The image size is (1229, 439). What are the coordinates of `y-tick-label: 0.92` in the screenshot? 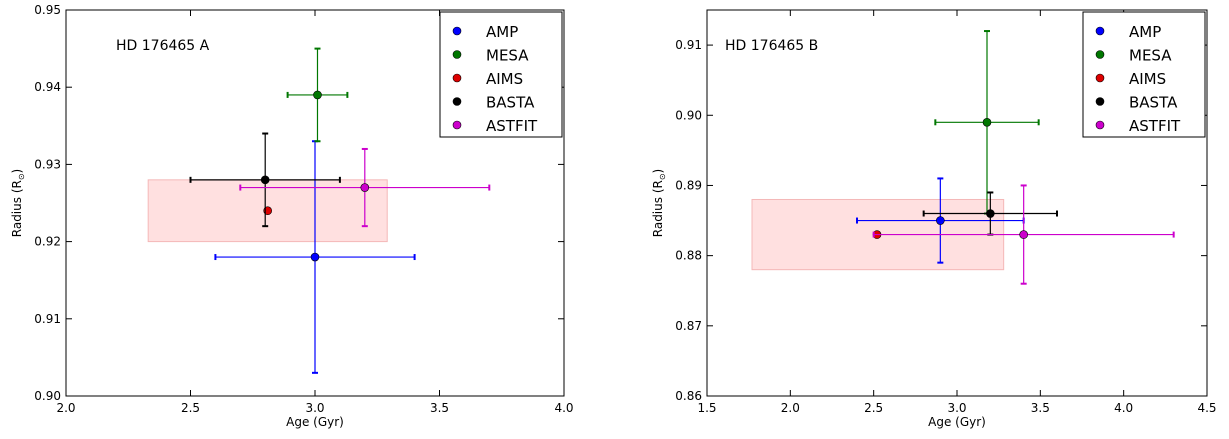 It's located at (47, 242).